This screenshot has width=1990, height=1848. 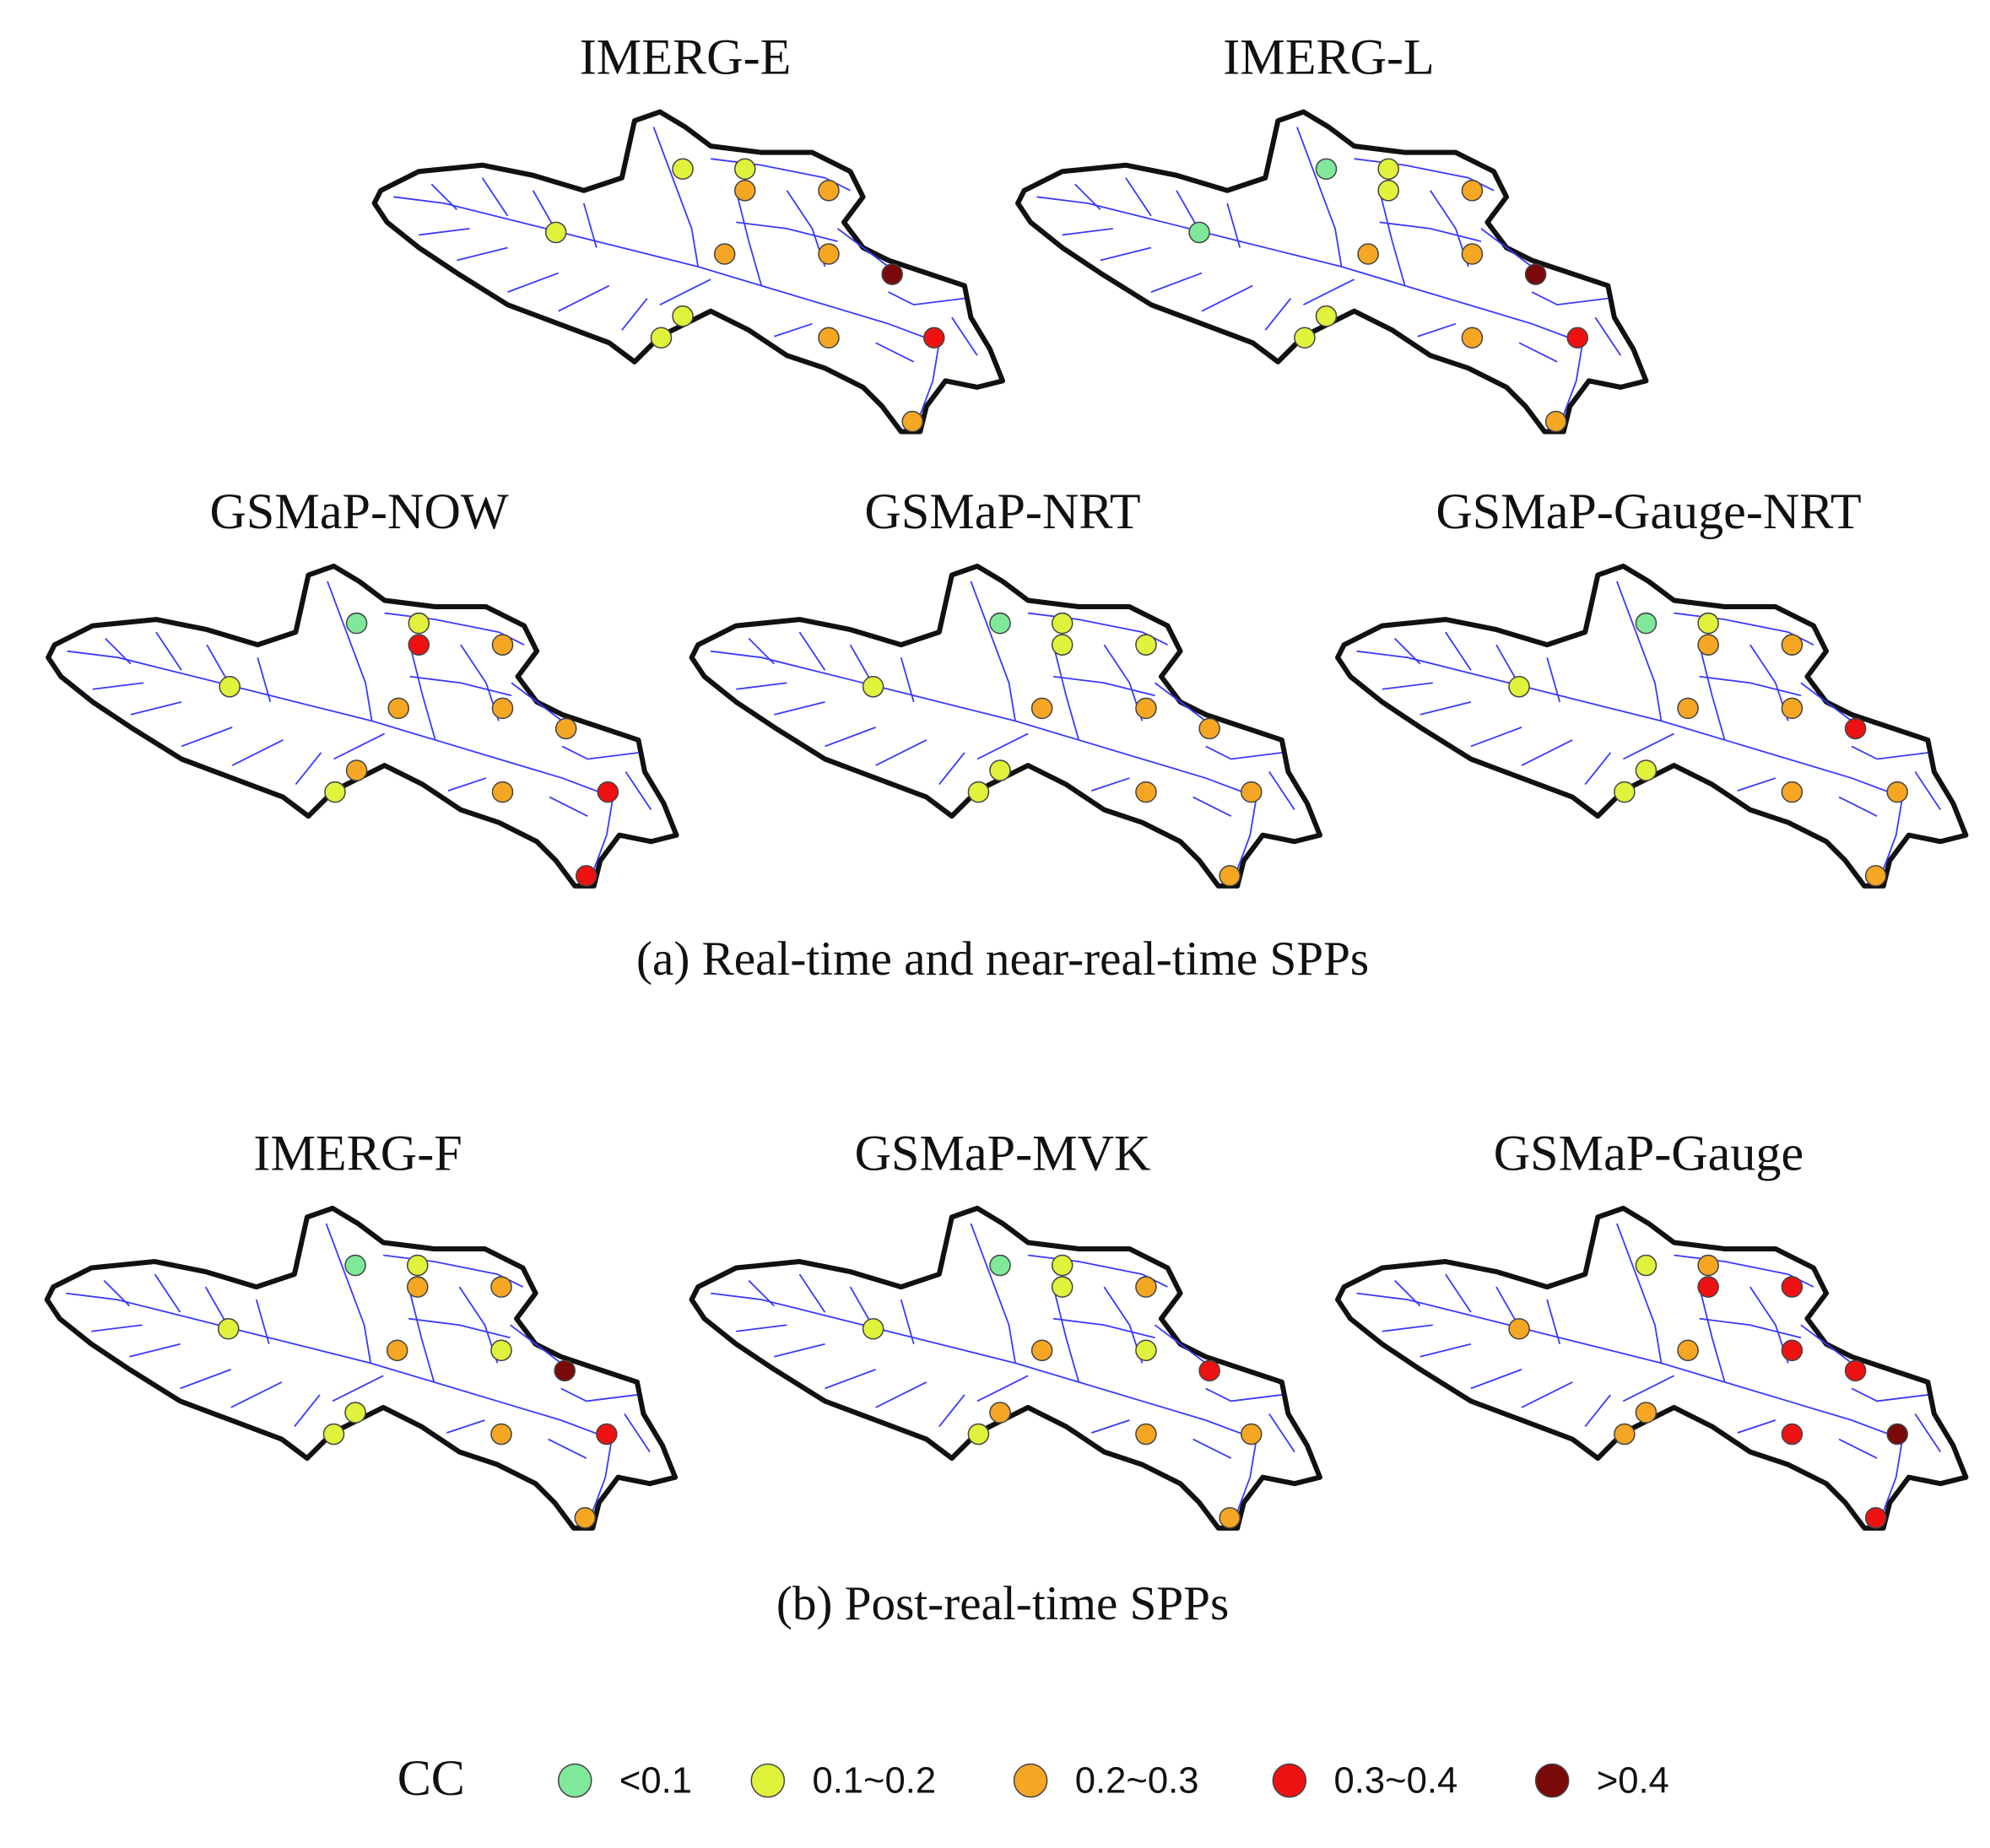 What do you see at coordinates (1649, 512) in the screenshot?
I see `panel-title: GSMaP-Gauge-NRT` at bounding box center [1649, 512].